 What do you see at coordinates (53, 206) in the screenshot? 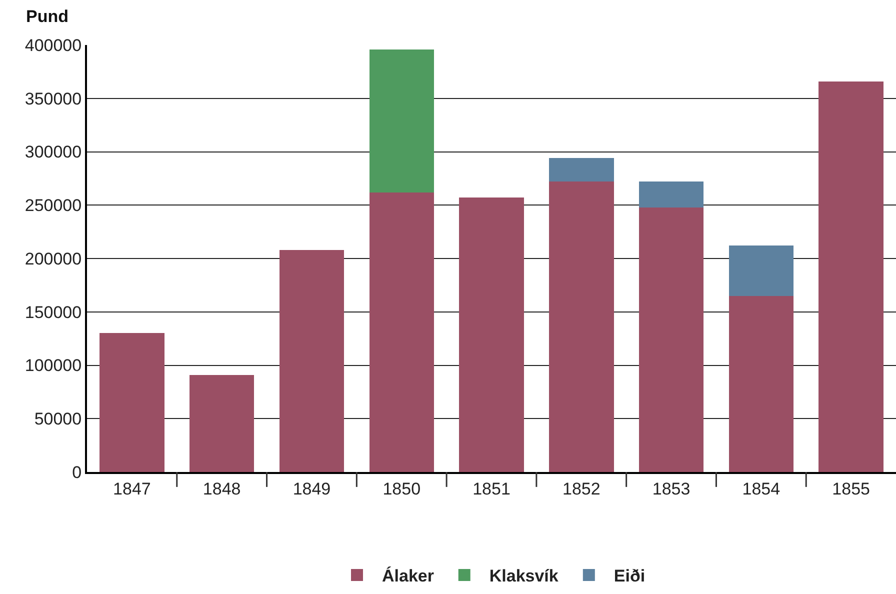
I see `y-tick-label: 250000` at bounding box center [53, 206].